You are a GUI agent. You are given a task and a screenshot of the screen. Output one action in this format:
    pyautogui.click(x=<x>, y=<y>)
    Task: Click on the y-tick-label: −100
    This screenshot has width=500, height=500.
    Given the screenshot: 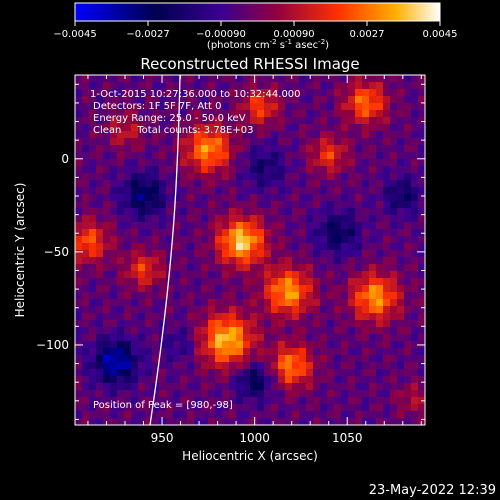 What is the action you would take?
    pyautogui.click(x=52, y=345)
    